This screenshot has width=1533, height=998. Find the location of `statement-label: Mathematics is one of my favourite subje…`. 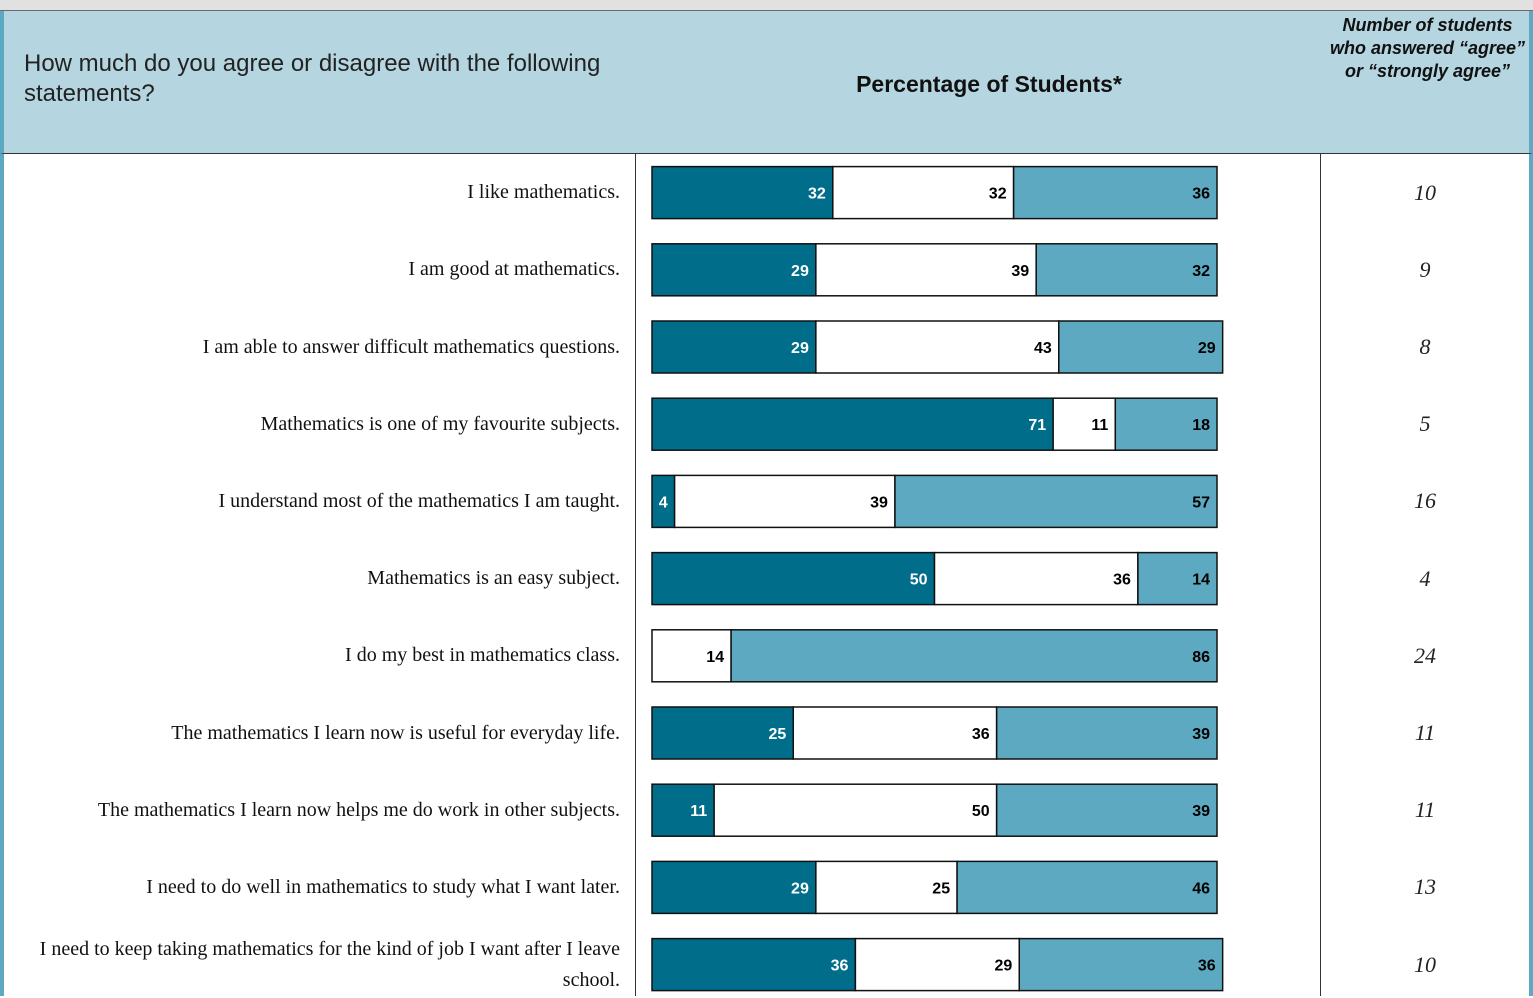

statement-label: Mathematics is one of my favourite subje… is located at coordinates (440, 423).